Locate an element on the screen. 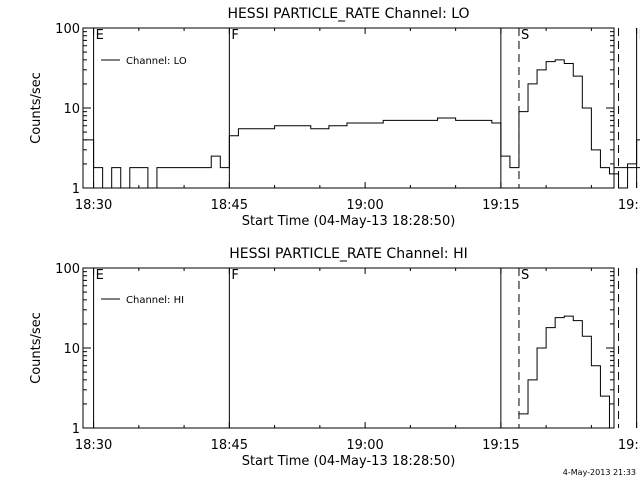  footer-timestamp: 4-May-2013 21:33 is located at coordinates (599, 472).